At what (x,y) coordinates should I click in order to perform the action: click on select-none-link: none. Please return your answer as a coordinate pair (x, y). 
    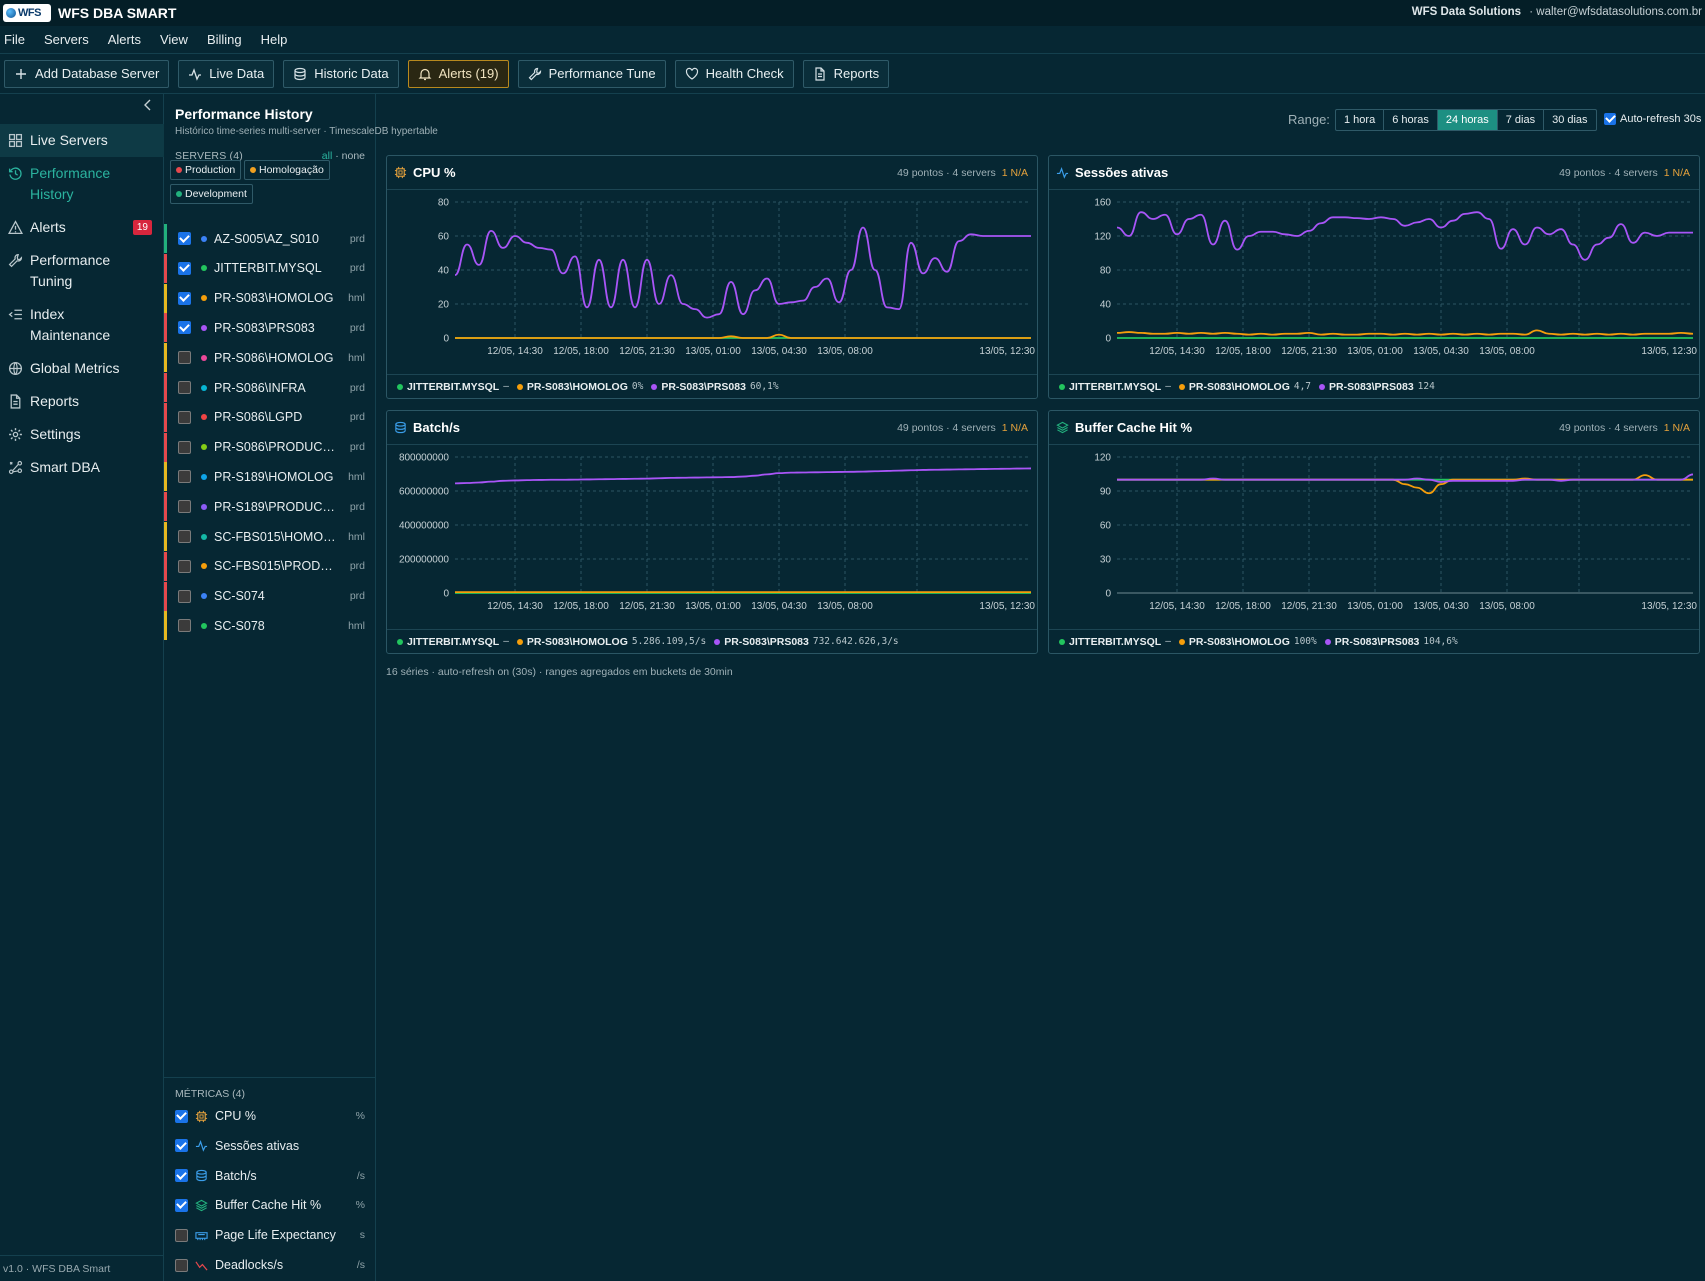
    Looking at the image, I should click on (353, 156).